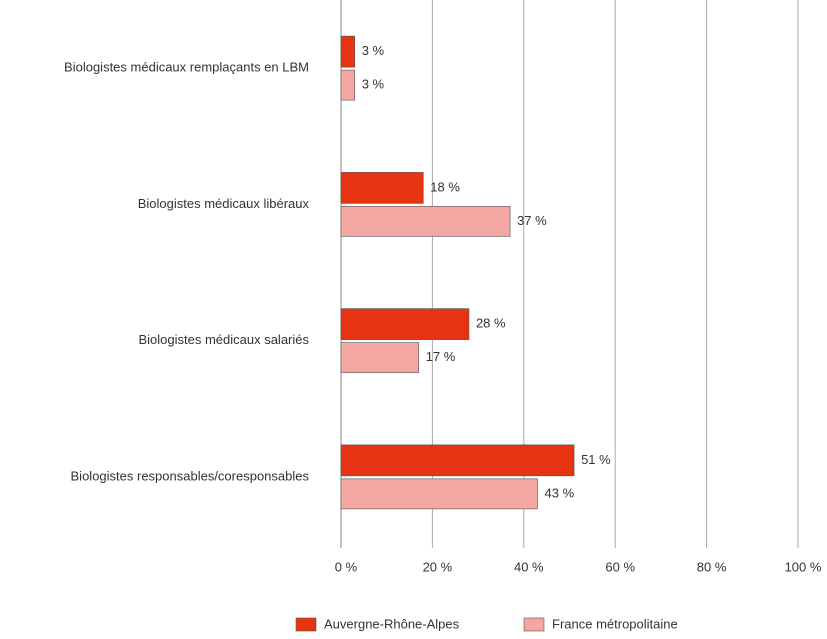 Image resolution: width=827 pixels, height=639 pixels. I want to click on y-tick-label: Biologistes médicaux libéraux, so click(224, 203).